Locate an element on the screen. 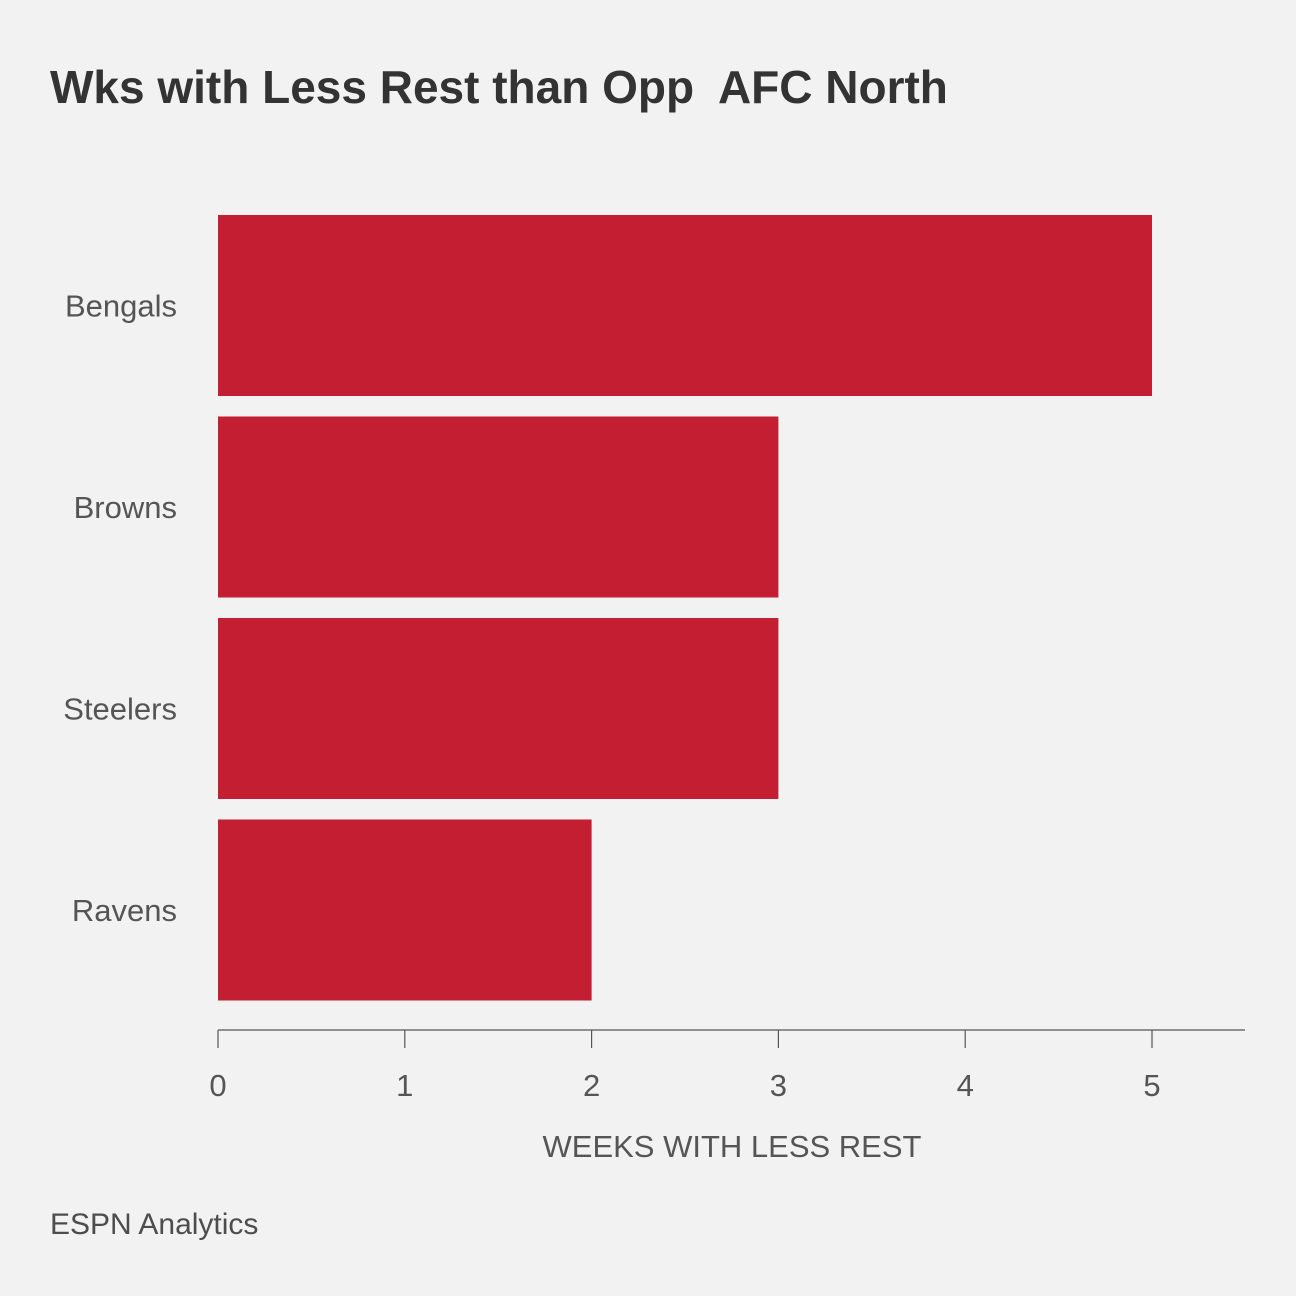  bar-ravens is located at coordinates (405, 910).